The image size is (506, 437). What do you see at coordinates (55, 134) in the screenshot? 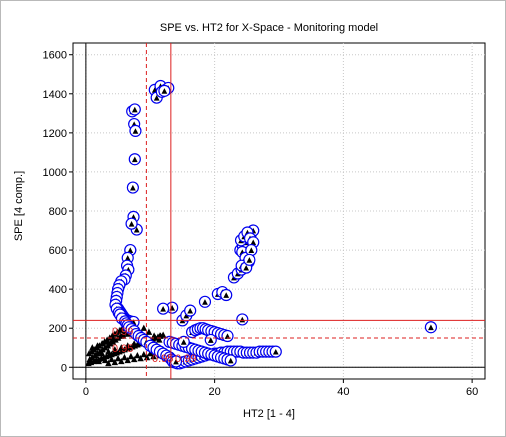
I see `y-tick-label: 1200` at bounding box center [55, 134].